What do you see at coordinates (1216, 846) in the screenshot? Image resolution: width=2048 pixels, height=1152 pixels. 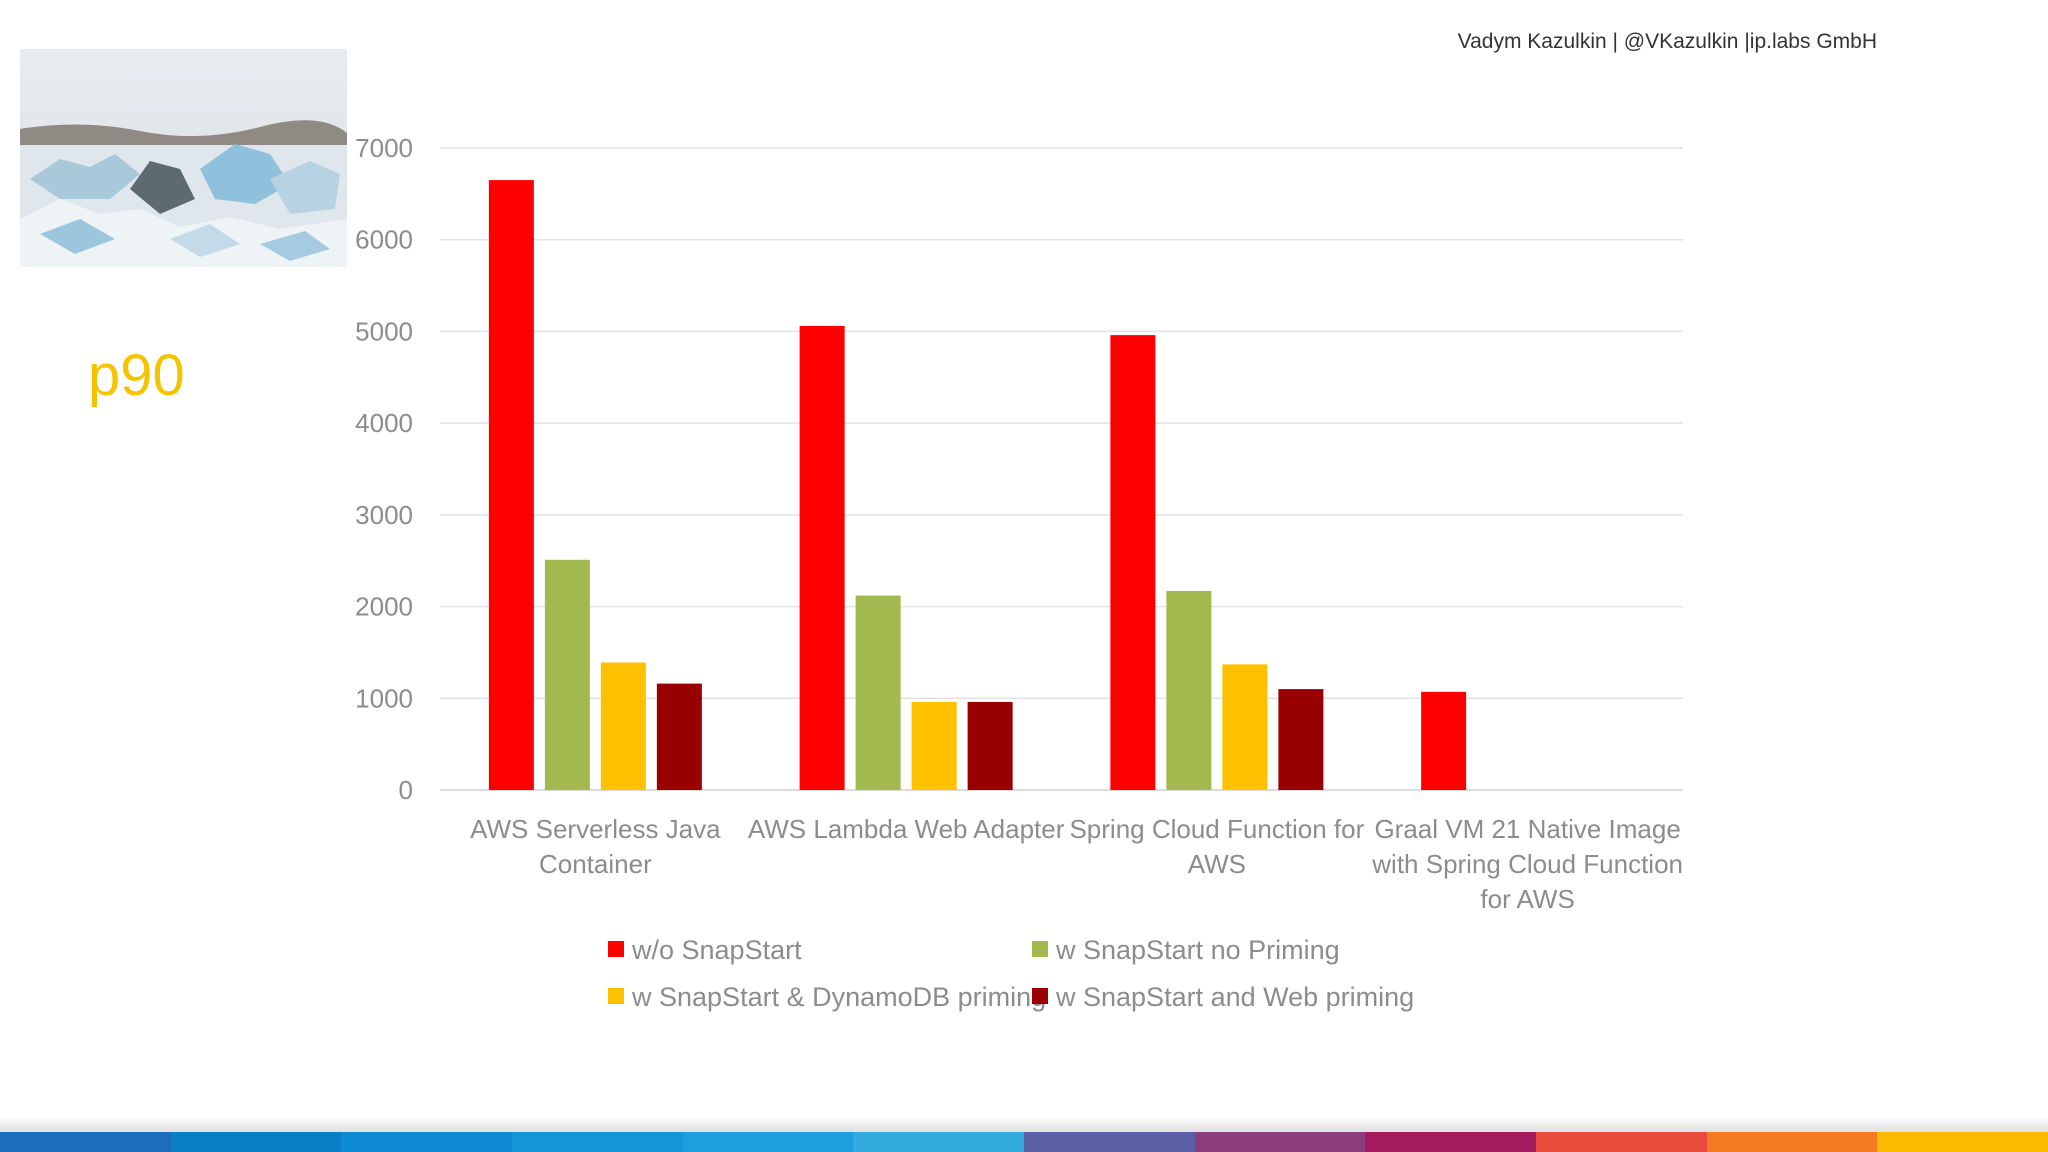 I see `x-category-label-3: Spring Cloud Function for AWS` at bounding box center [1216, 846].